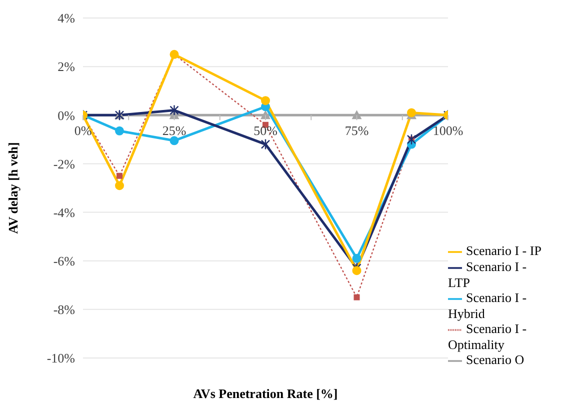 The width and height of the screenshot is (578, 417). I want to click on y-tick-label: -8%, so click(64, 310).